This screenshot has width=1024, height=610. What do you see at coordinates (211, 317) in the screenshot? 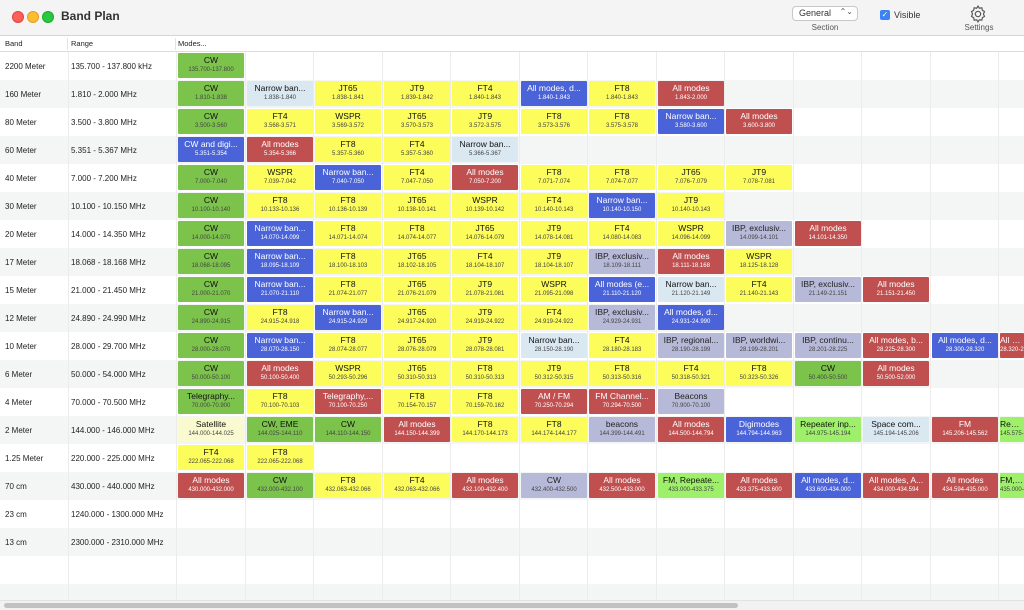
I see `mode-segment: CW 24.890-24.915` at bounding box center [211, 317].